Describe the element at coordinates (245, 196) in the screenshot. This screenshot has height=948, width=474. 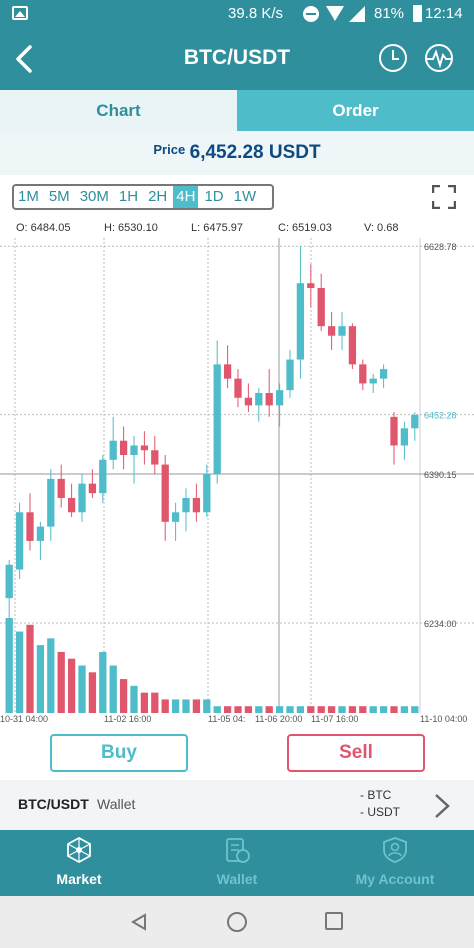
I see `interval-1w: 1W` at that location.